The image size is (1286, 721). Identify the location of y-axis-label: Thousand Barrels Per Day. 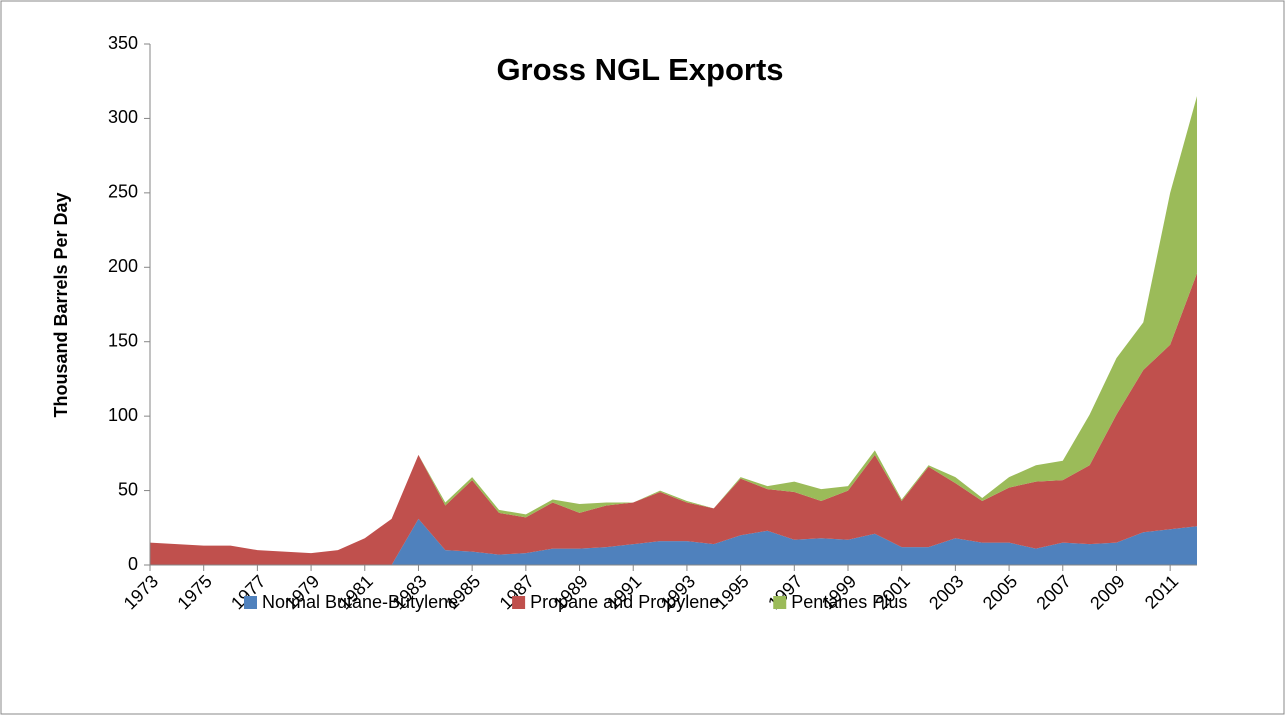
(61, 304).